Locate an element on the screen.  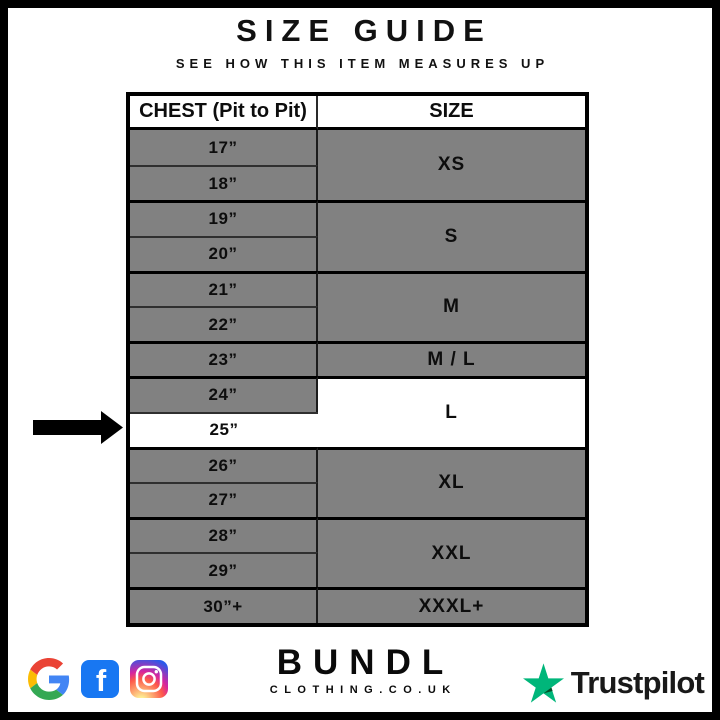
brand-domain: CLOTHING.CO.UK is located at coordinates (363, 690).